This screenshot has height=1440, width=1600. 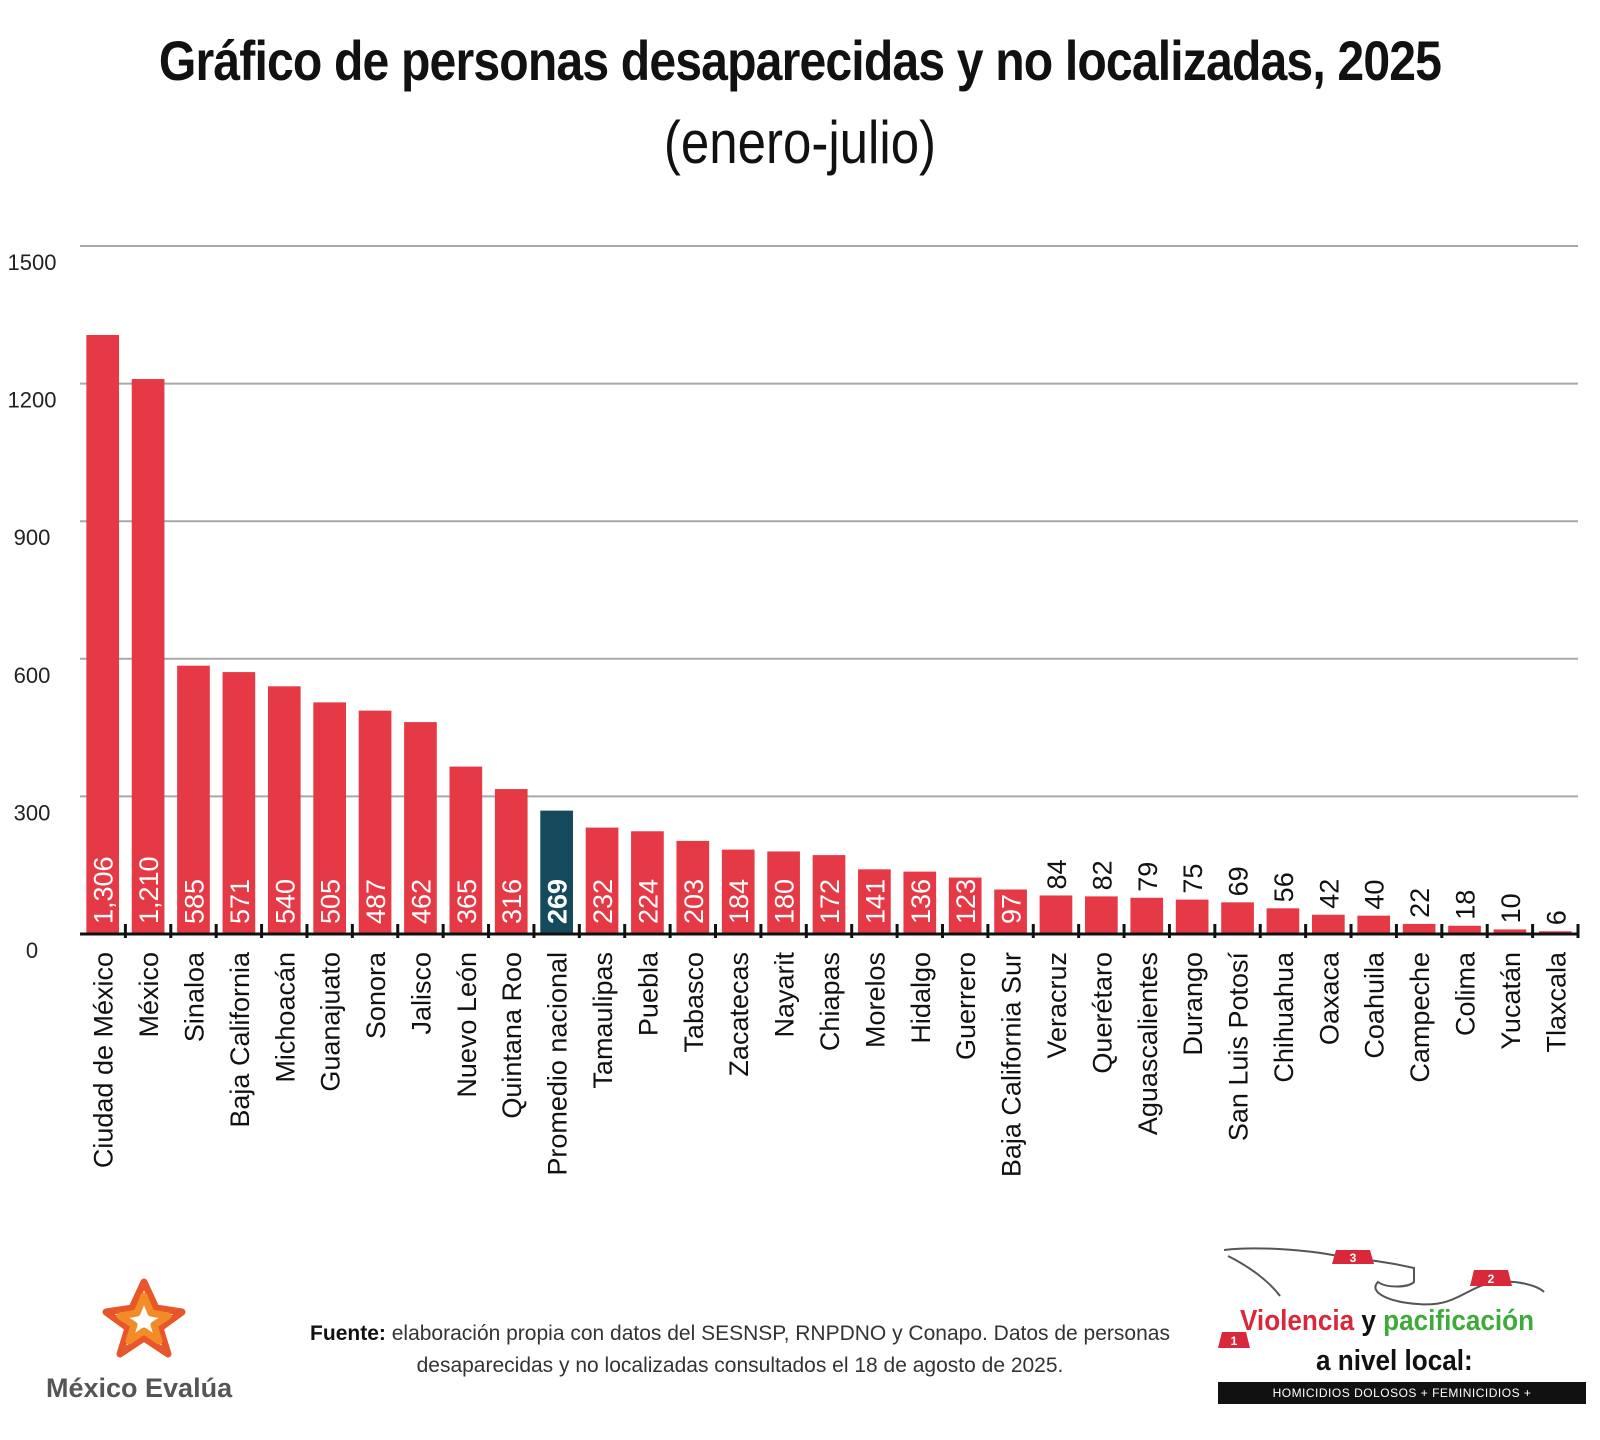 I want to click on value-label: 1,306, so click(x=104, y=890).